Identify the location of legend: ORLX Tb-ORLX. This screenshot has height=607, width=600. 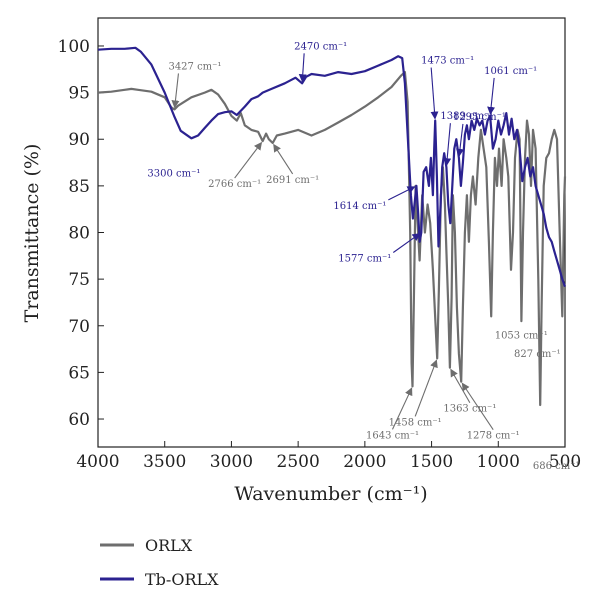
(159, 562).